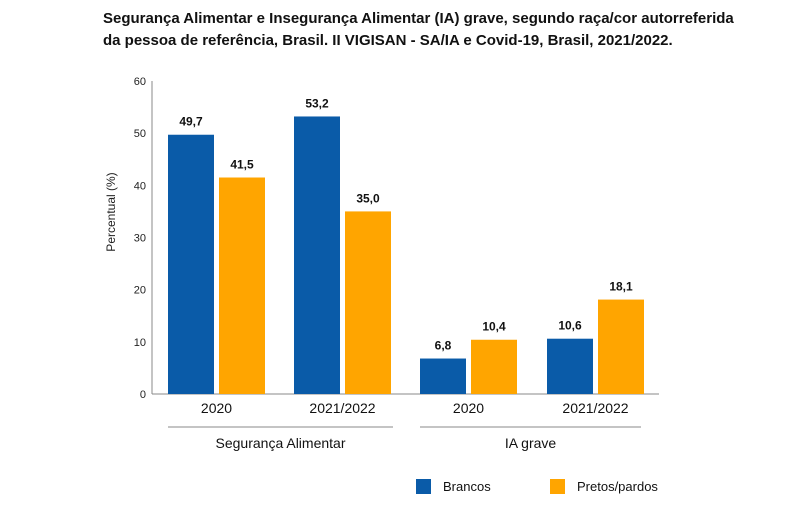 This screenshot has height=531, width=800. Describe the element at coordinates (617, 486) in the screenshot. I see `legend-label: Pretos/pardos` at that location.